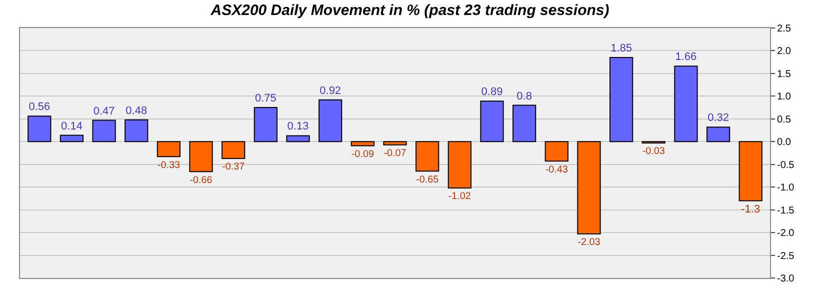 This screenshot has width=820, height=290. I want to click on data-label: 0.48, so click(137, 110).